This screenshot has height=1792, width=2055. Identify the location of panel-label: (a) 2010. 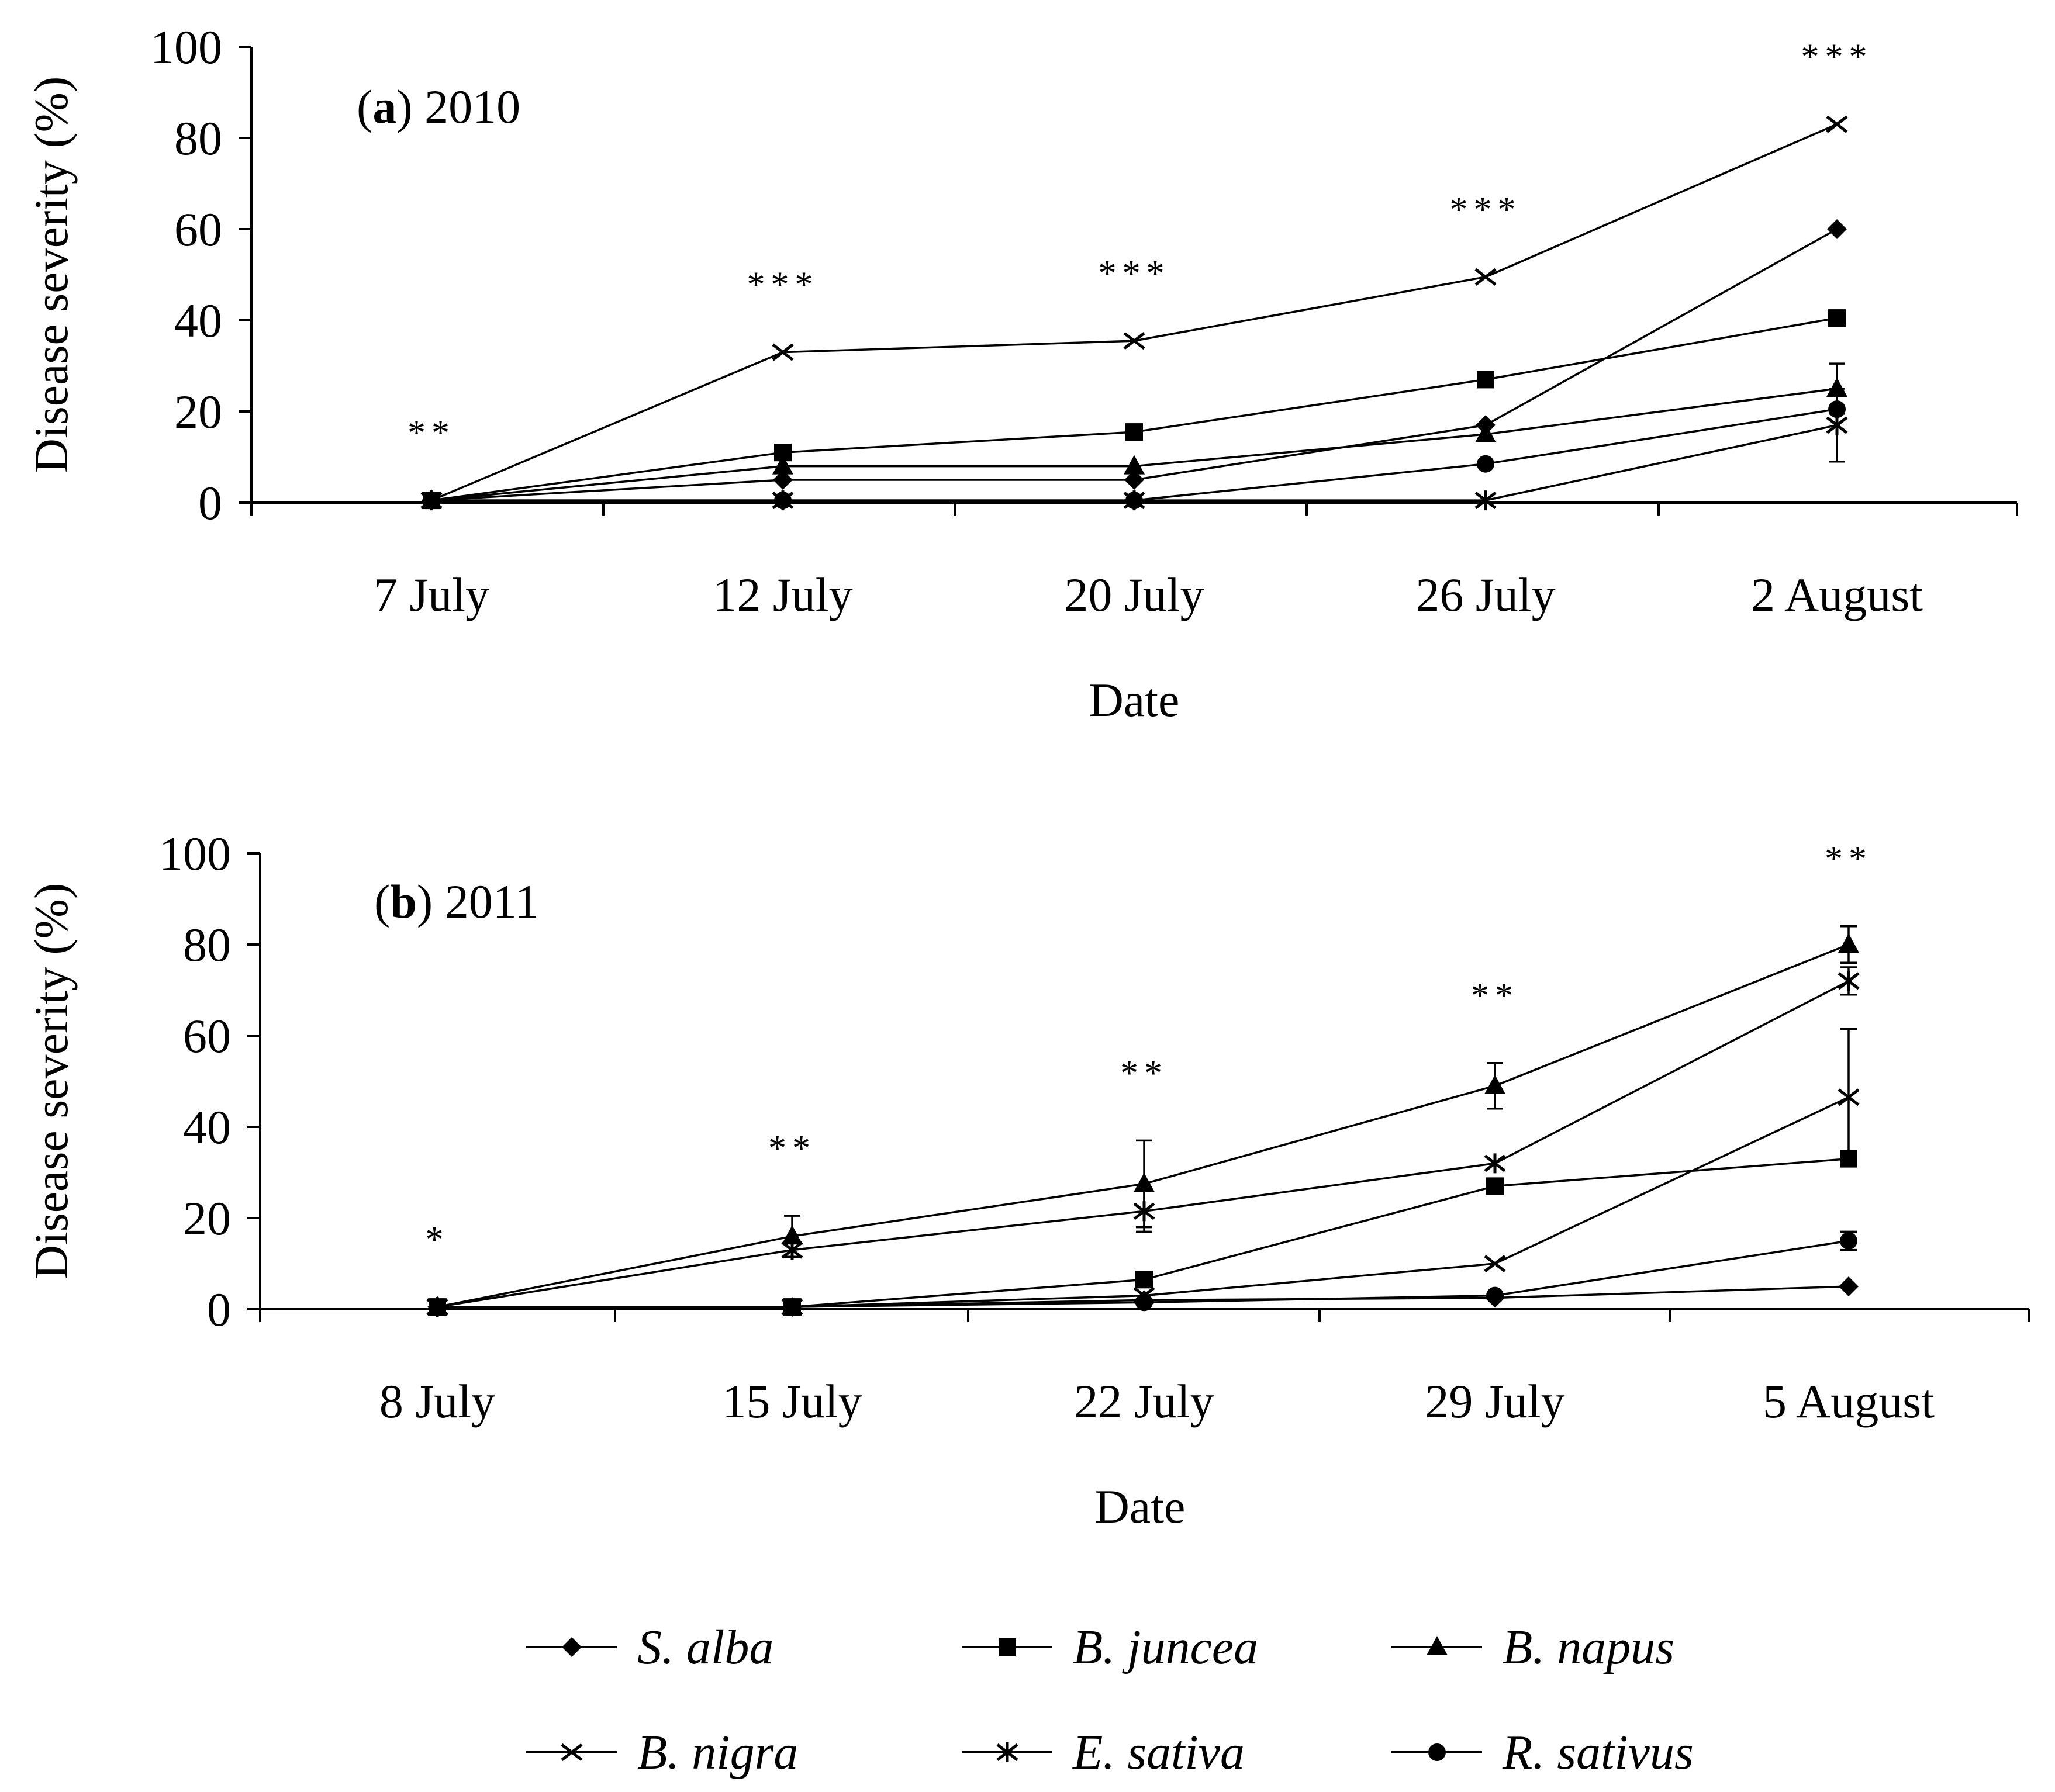
(439, 106).